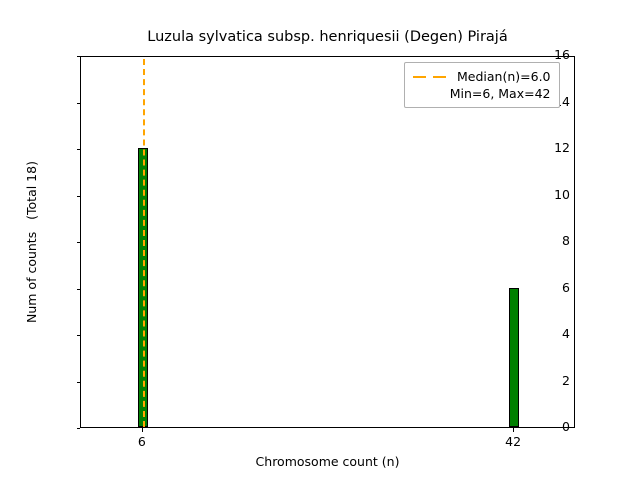 The width and height of the screenshot is (640, 480). Describe the element at coordinates (566, 240) in the screenshot. I see `y-tick-label: 8` at that location.